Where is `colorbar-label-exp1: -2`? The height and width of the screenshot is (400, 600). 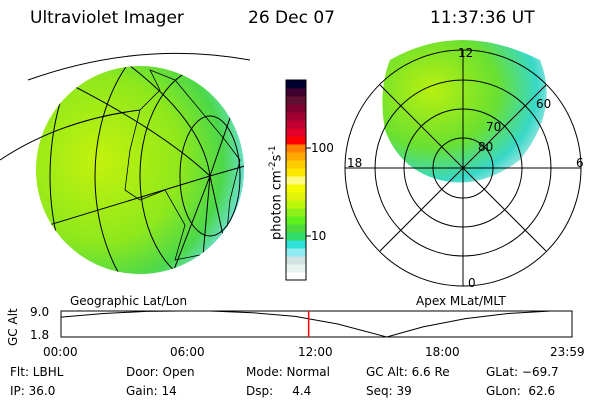
colorbar-label-exp1: -2 is located at coordinates (273, 166).